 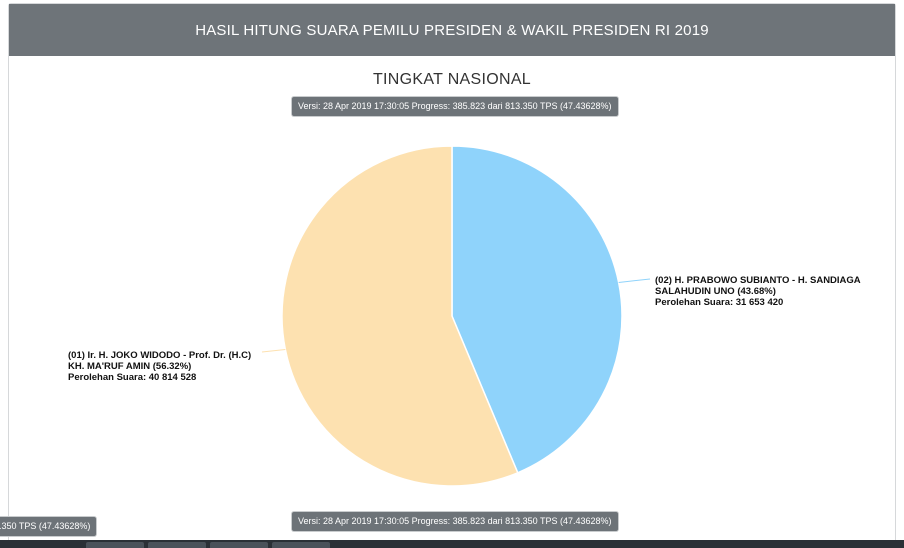 I want to click on slice-label-jokowi-name-2: KH. MA'RUF AMIN (56.32%), so click(x=130, y=366).